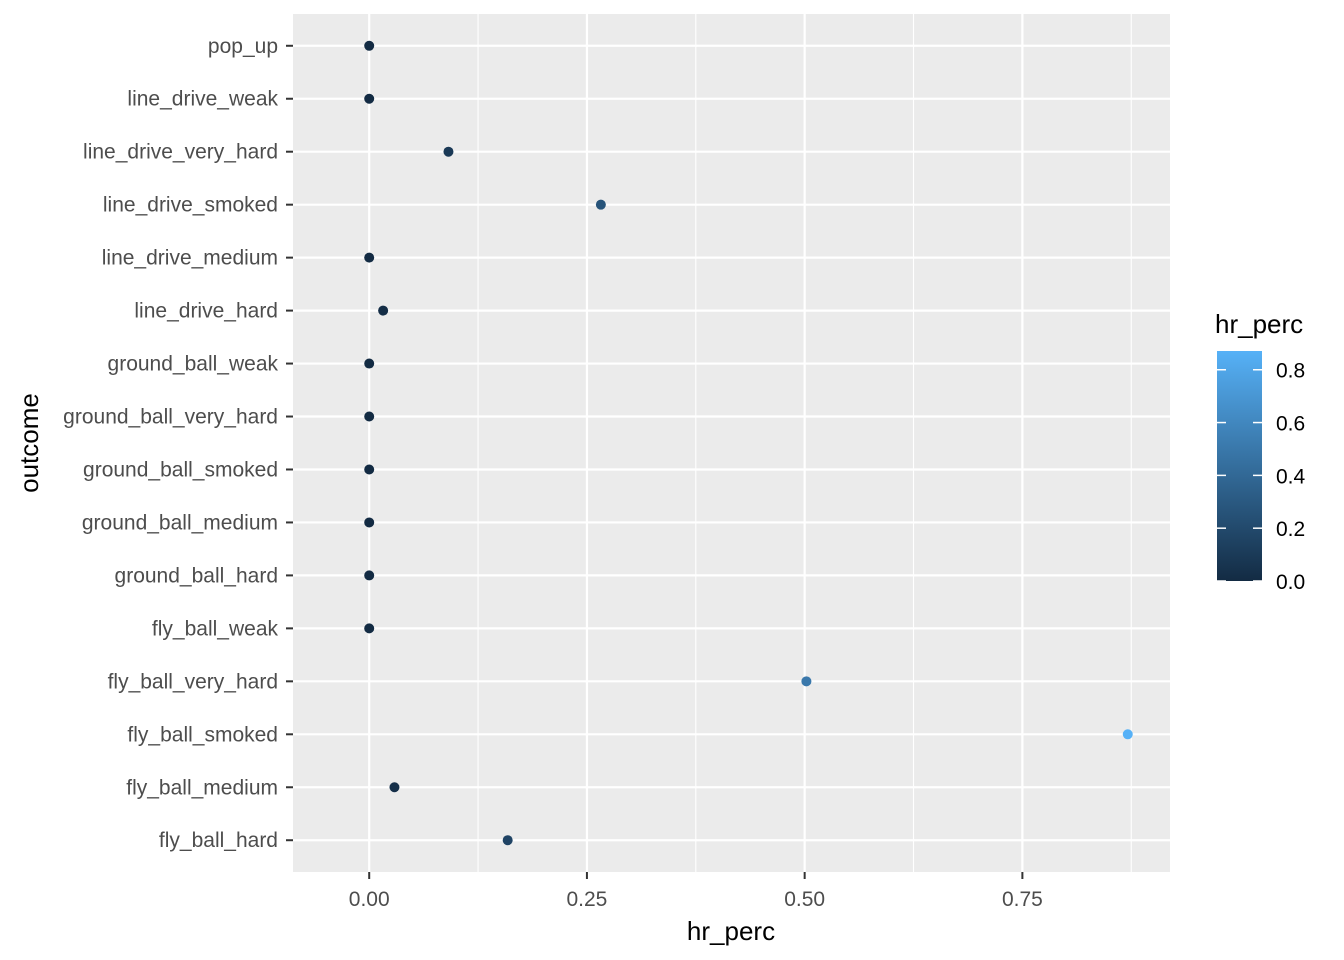 Image resolution: width=1344 pixels, height=960 pixels. Describe the element at coordinates (1290, 424) in the screenshot. I see `legend-tick-label: 0.6` at that location.